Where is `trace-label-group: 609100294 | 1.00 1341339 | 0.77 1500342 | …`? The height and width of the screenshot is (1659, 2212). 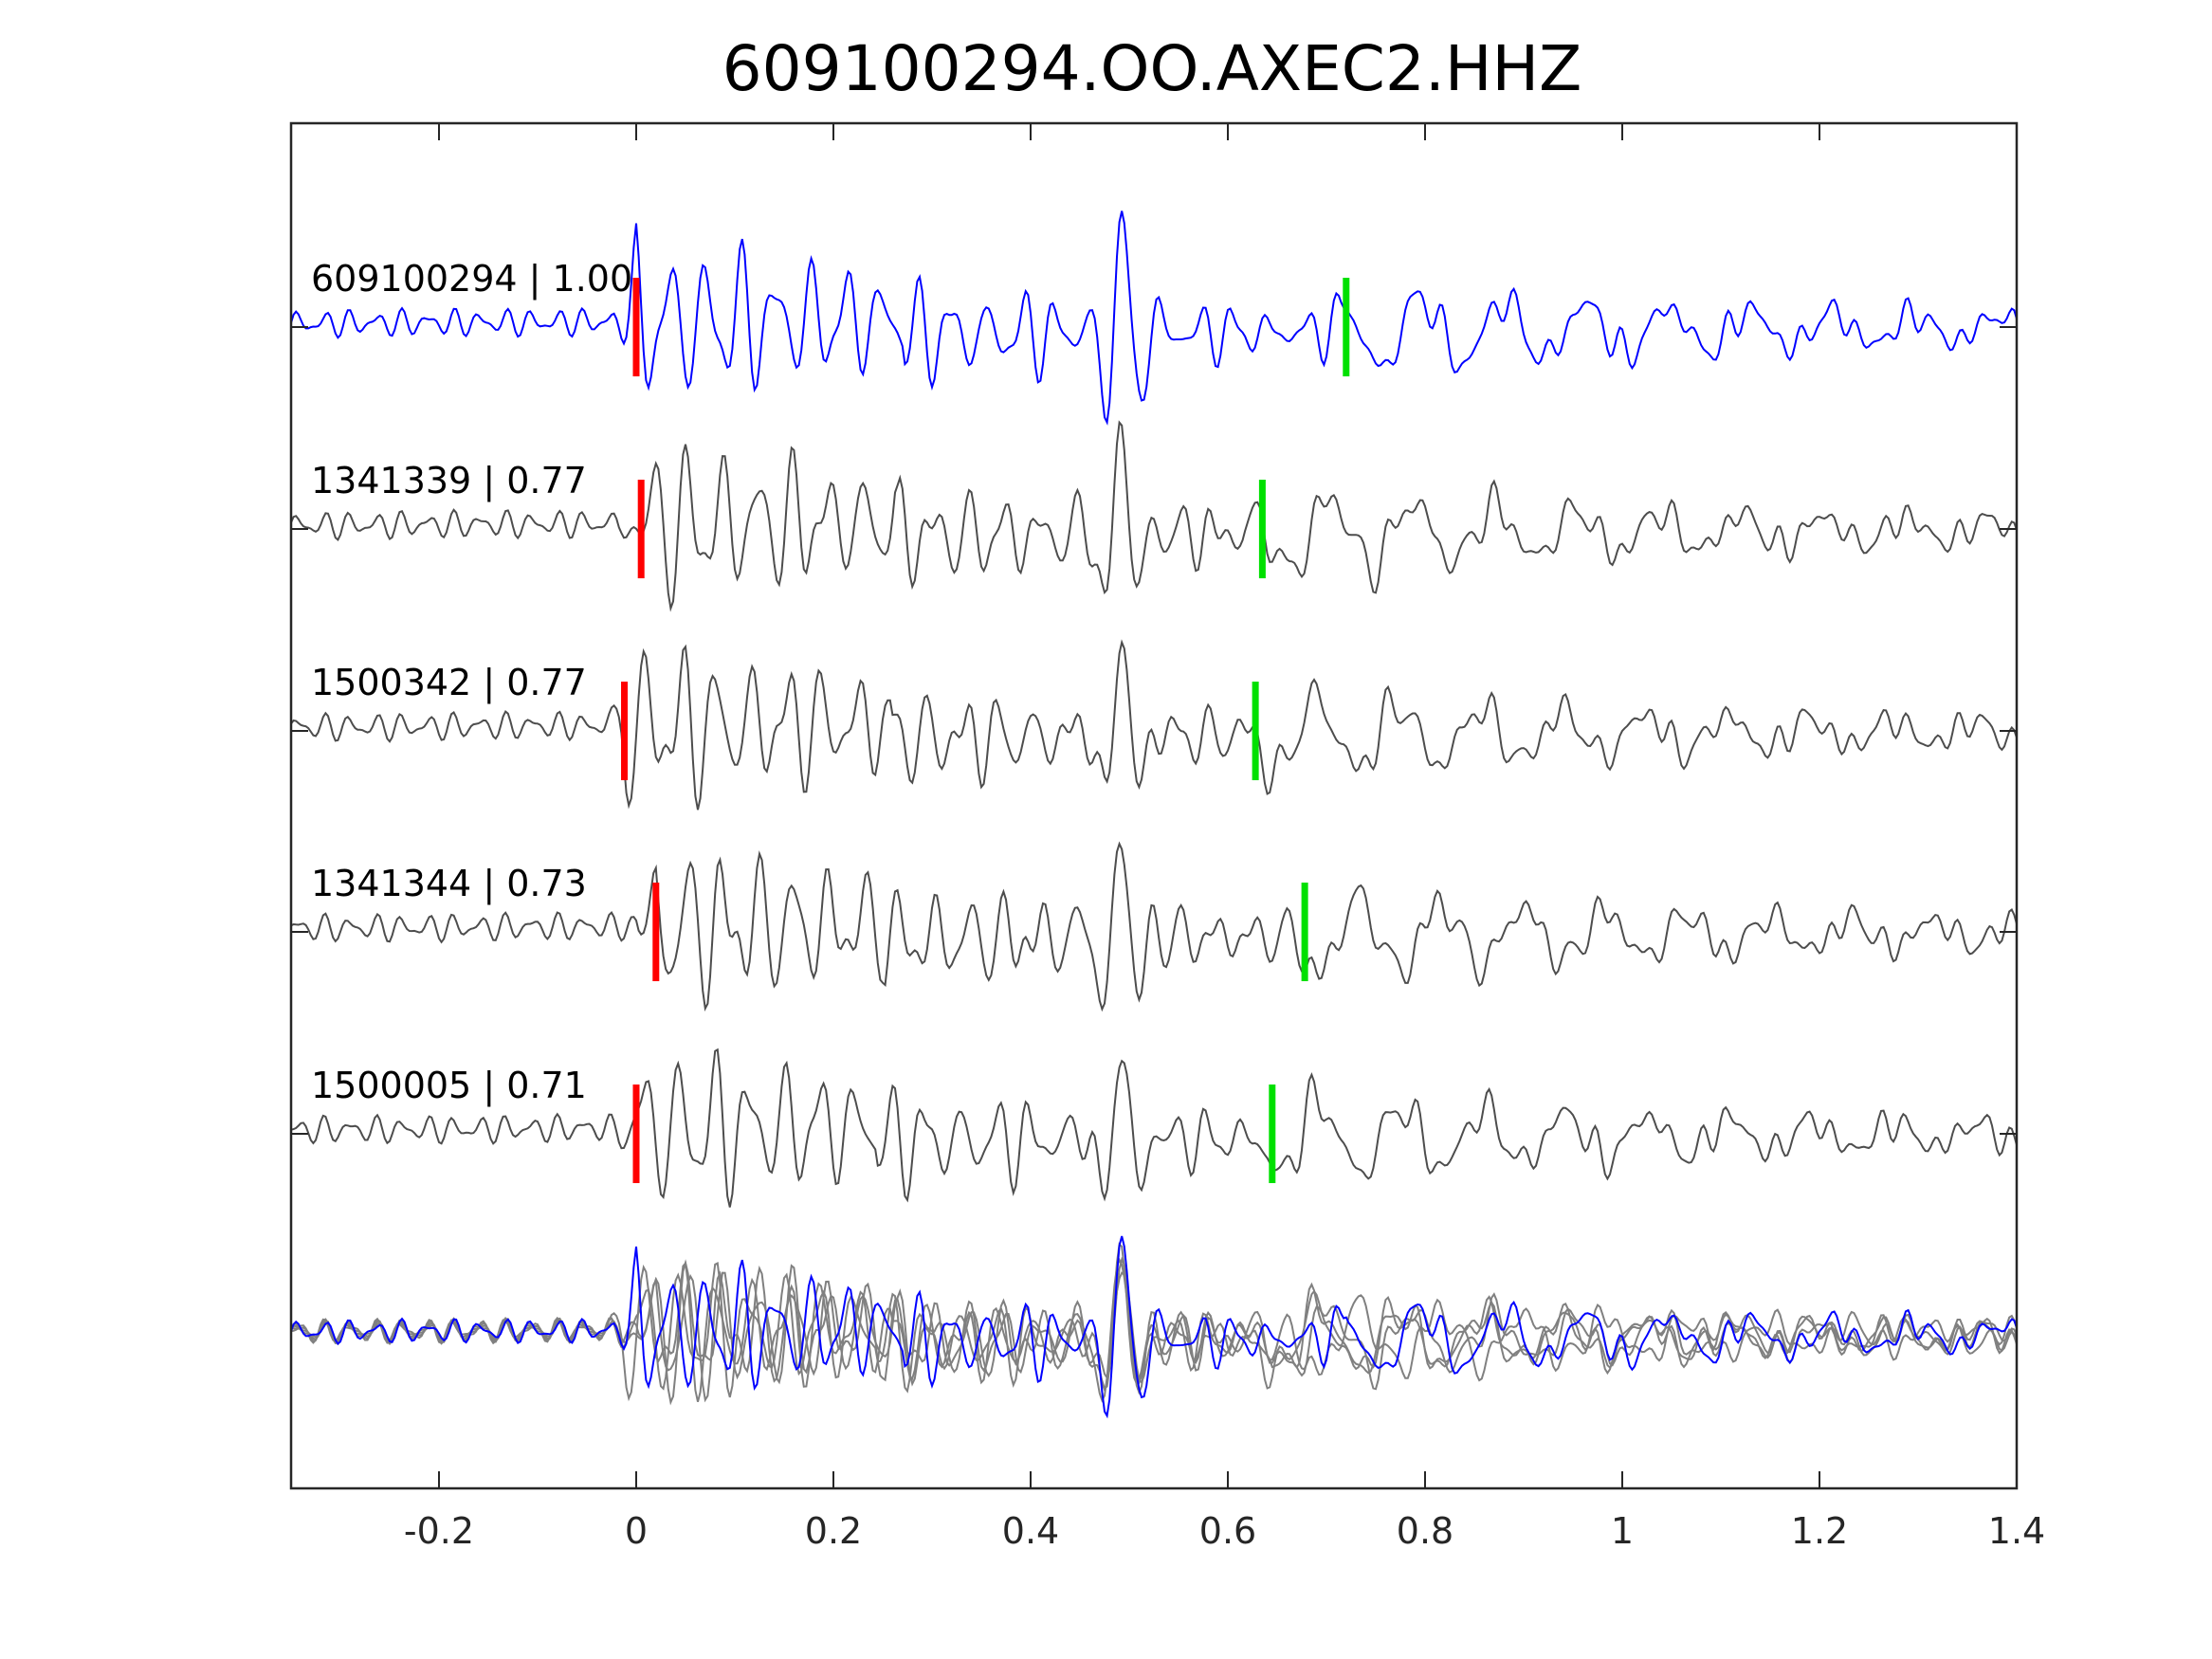
trace-label-group: 609100294 | 1.00 1341339 | 0.77 1500342 | … is located at coordinates (471, 682).